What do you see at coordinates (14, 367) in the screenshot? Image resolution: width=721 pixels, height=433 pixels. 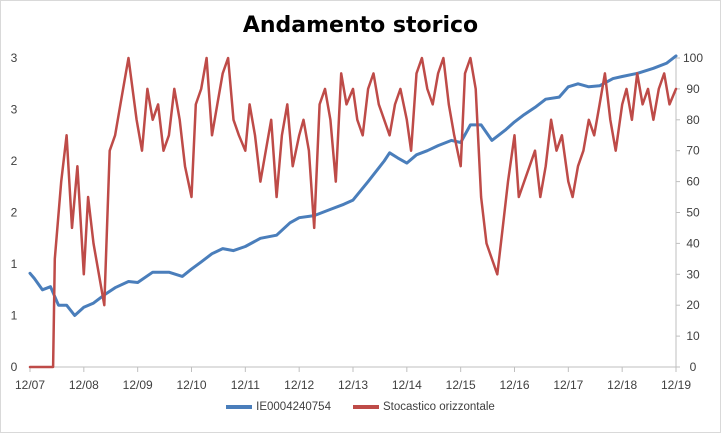 I see `y-left-tick-label: 0` at bounding box center [14, 367].